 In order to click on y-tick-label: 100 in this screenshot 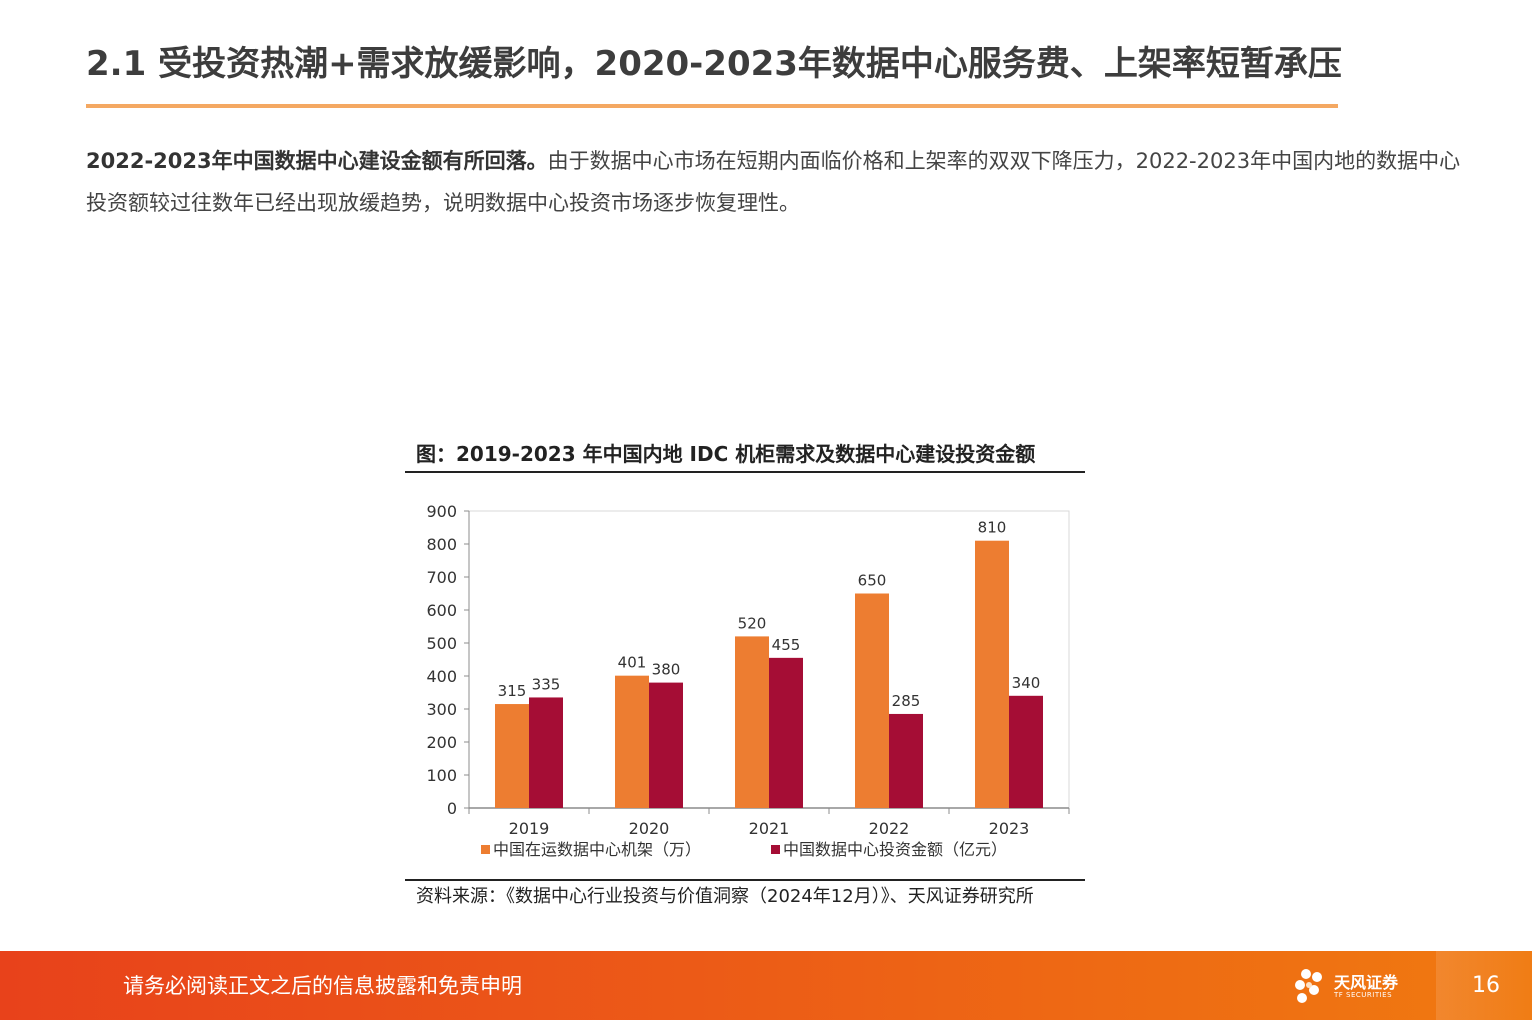, I will do `click(441, 775)`.